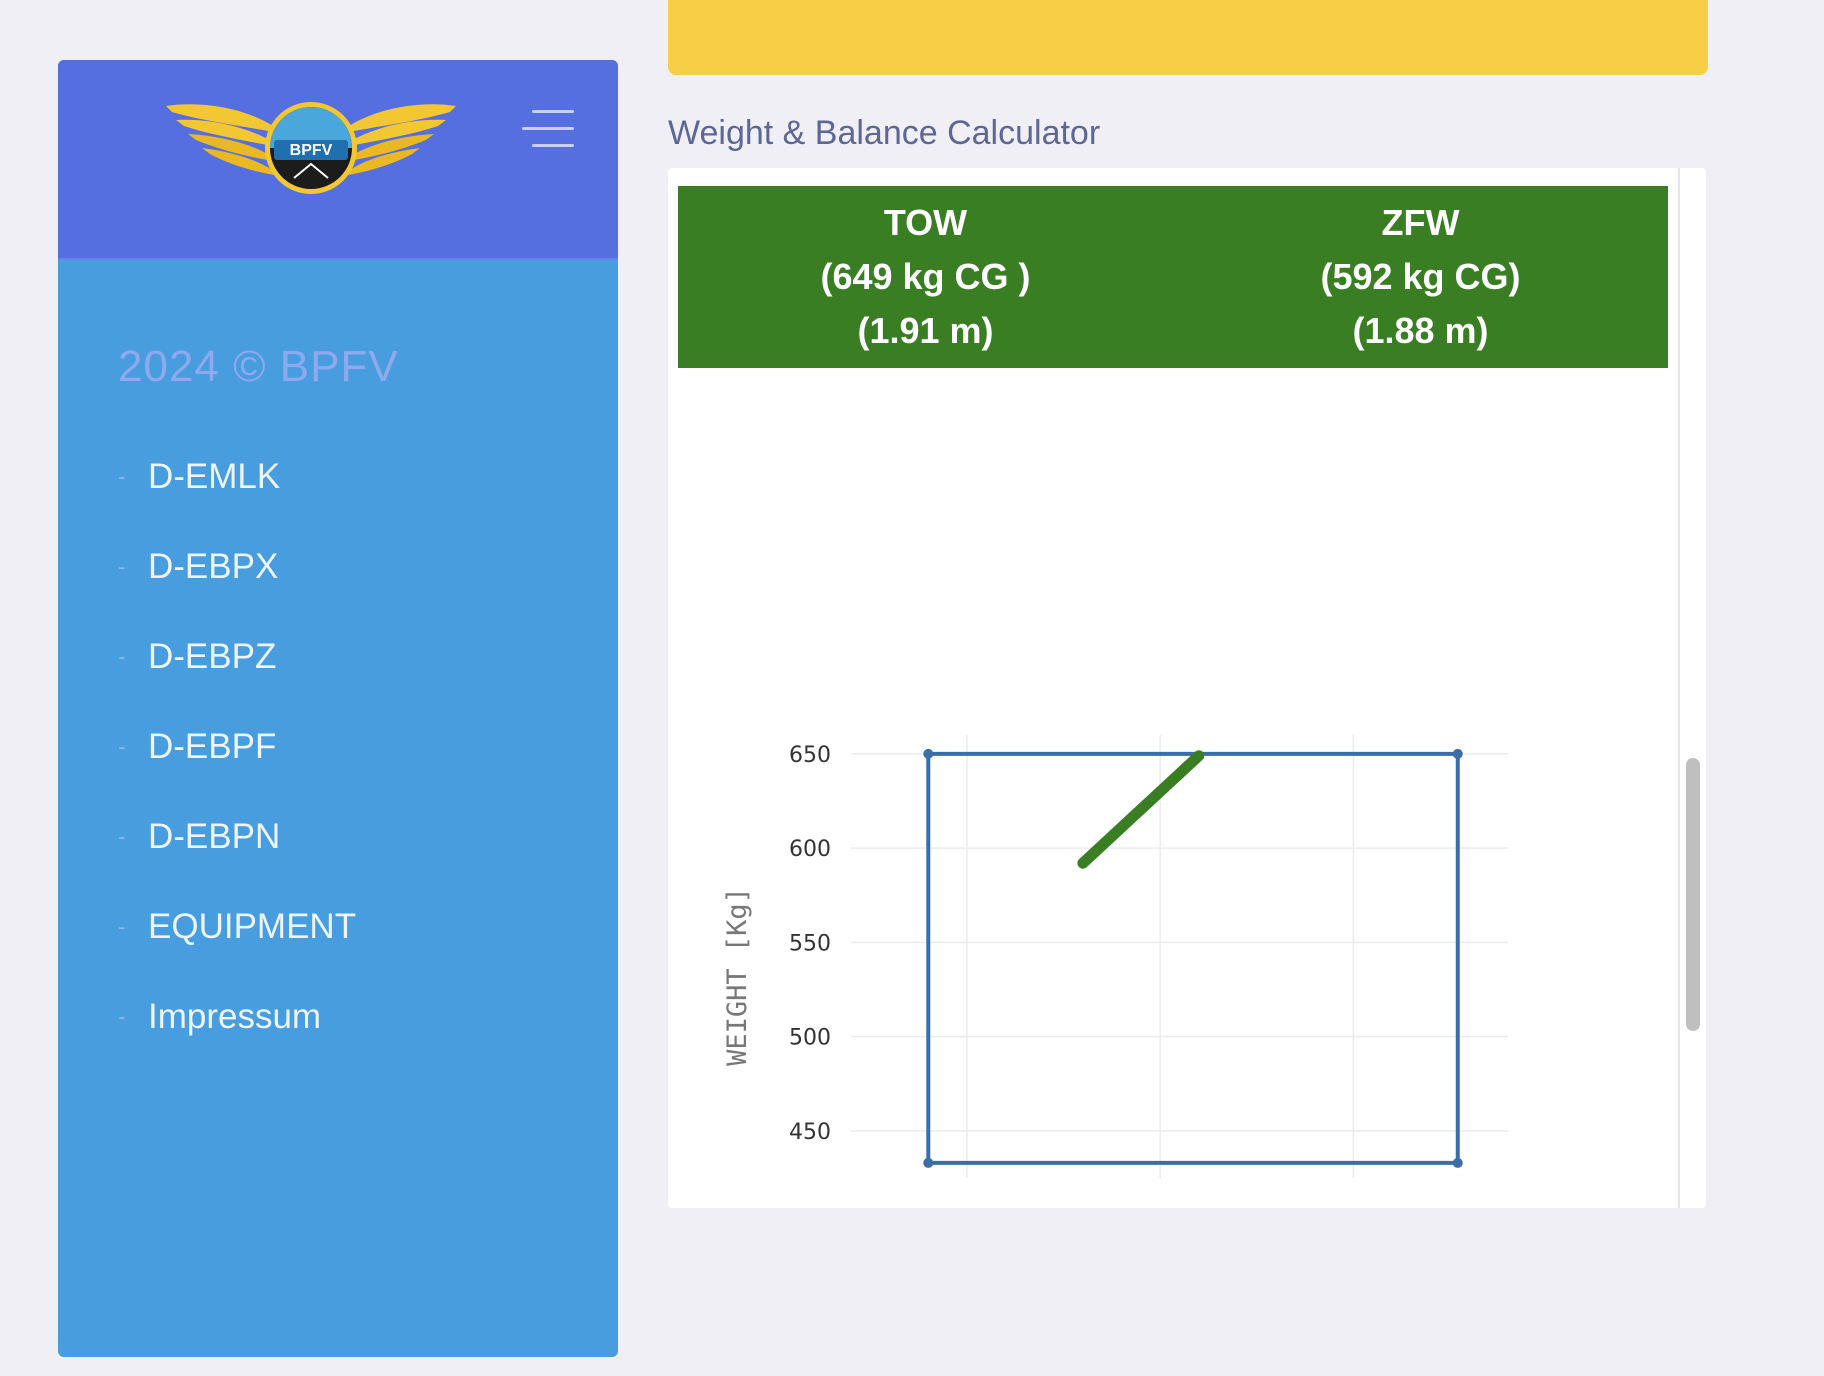 The width and height of the screenshot is (1824, 1376). Describe the element at coordinates (925, 222) in the screenshot. I see `tow-label: TOW` at that location.